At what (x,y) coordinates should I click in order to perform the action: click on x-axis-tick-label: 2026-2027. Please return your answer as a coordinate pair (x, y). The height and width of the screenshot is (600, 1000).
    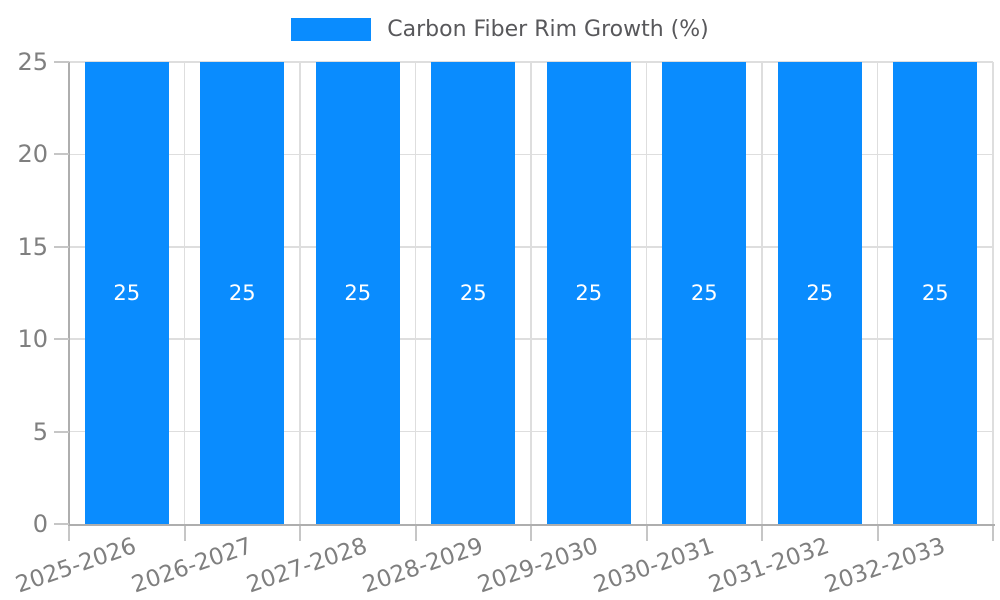
    Looking at the image, I should click on (192, 566).